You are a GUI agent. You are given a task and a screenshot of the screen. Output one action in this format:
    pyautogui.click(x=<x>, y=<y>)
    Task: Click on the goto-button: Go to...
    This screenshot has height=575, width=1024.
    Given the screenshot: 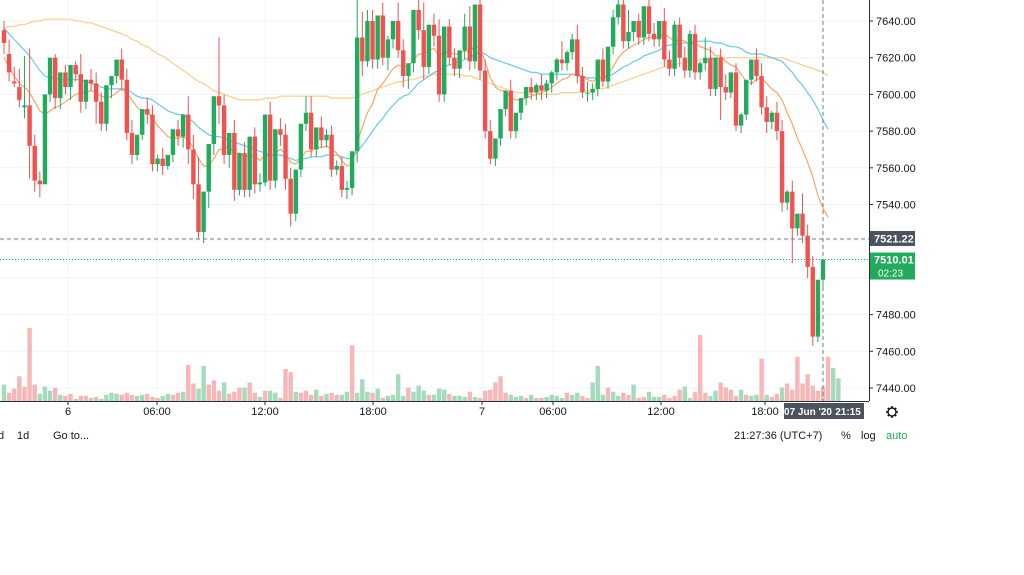 What is the action you would take?
    pyautogui.click(x=71, y=436)
    